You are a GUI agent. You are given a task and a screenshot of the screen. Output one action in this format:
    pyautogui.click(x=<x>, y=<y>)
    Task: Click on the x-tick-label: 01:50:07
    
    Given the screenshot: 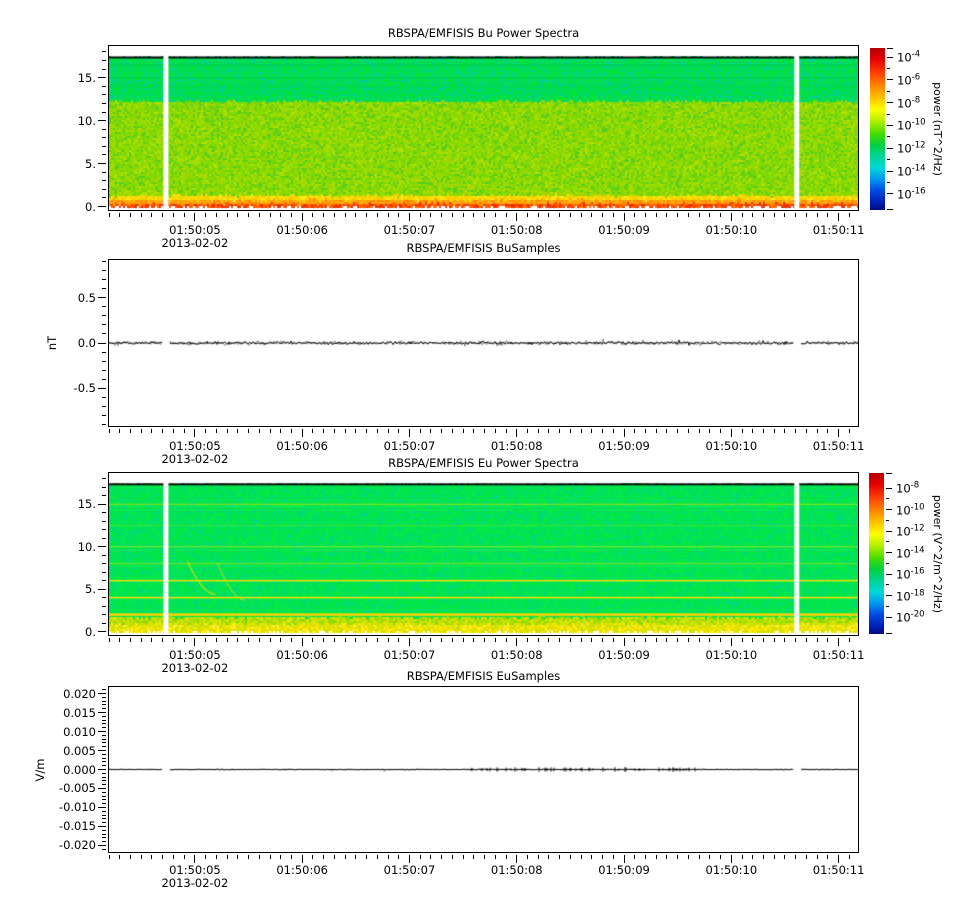 What is the action you would take?
    pyautogui.click(x=409, y=230)
    